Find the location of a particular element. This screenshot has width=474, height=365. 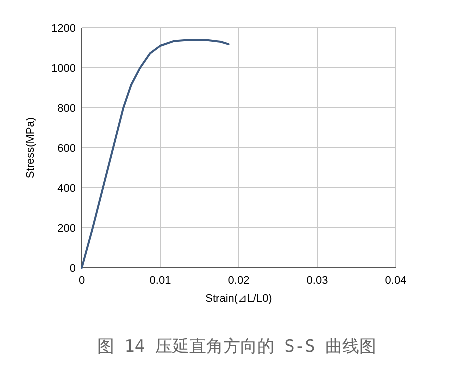

x-tick-label: 0.04 is located at coordinates (396, 281).